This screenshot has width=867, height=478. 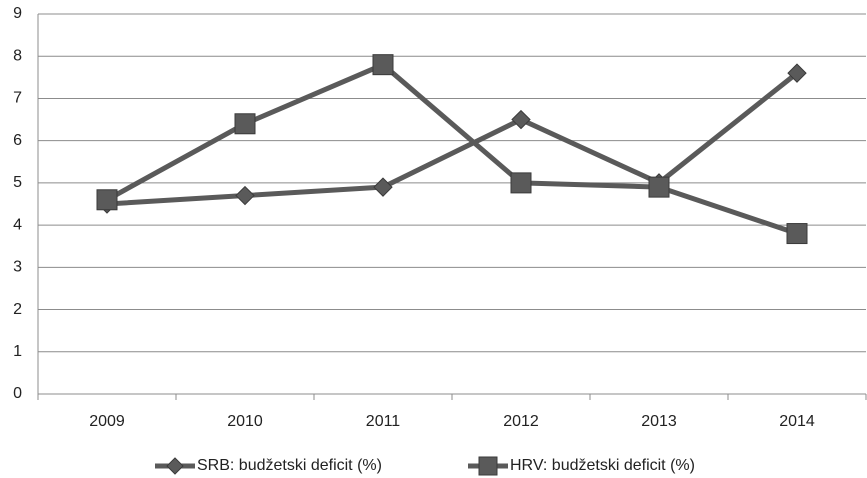 I want to click on legend-label: HRV: budžetski deficit (%), so click(x=602, y=465).